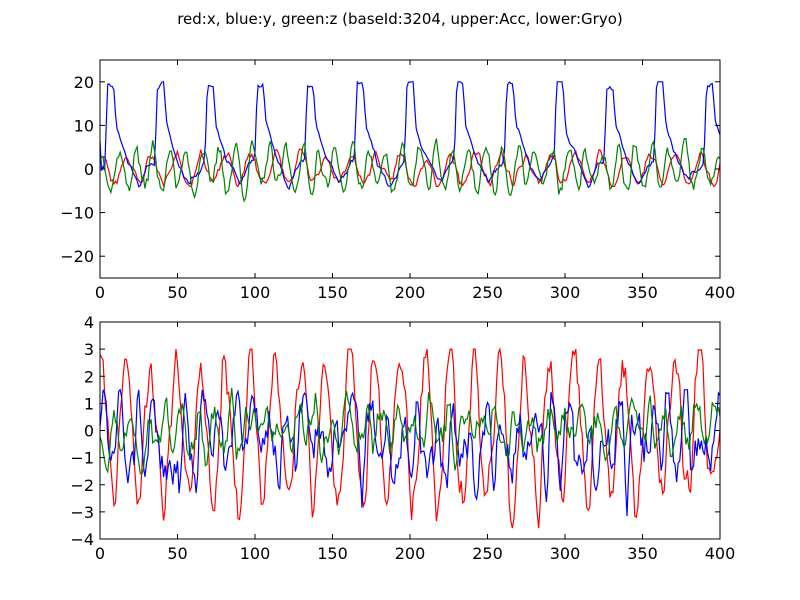 The height and width of the screenshot is (600, 800). What do you see at coordinates (82, 539) in the screenshot?
I see `y-tick-label: −4` at bounding box center [82, 539].